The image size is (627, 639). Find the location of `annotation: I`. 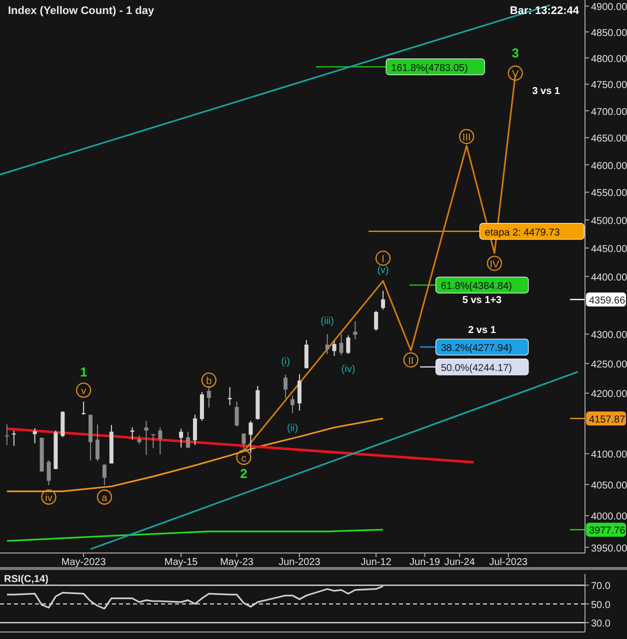

annotation: I is located at coordinates (383, 260).